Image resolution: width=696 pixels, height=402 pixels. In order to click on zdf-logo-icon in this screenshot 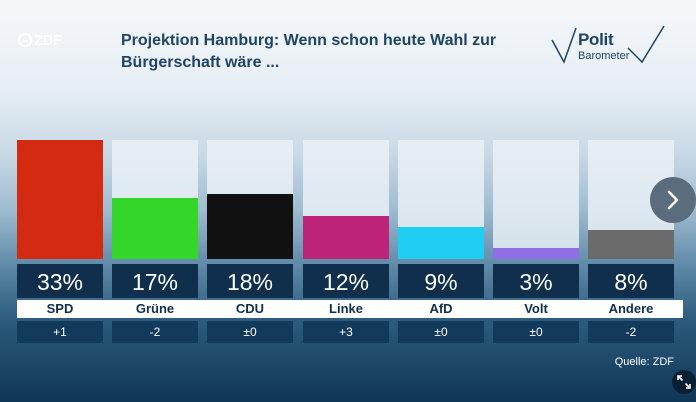, I will do `click(25, 40)`.